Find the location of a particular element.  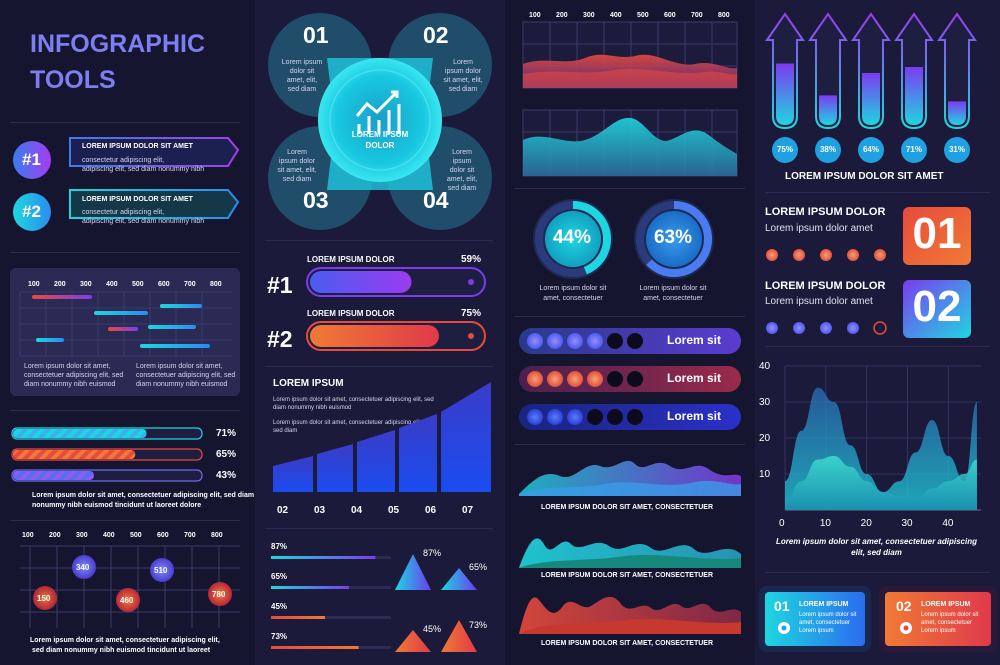

card-1-desc-3: Lorem ipsum is located at coordinates (816, 631).